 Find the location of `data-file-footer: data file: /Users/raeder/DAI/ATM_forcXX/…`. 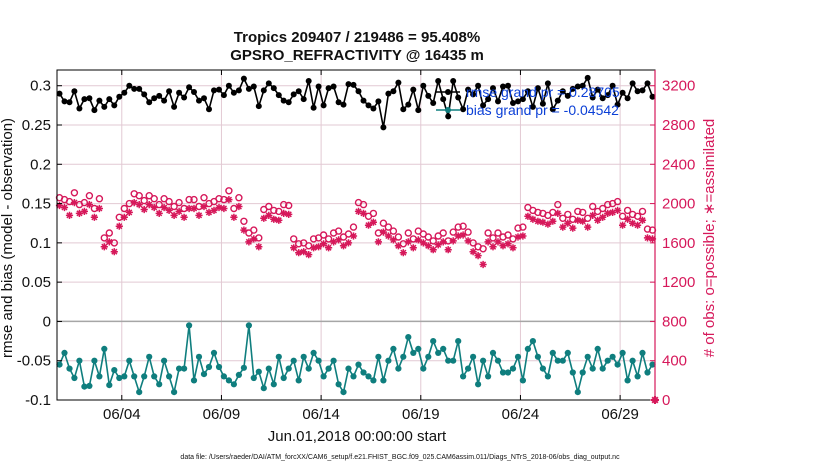

data-file-footer: data file: /Users/raeder/DAI/ATM_forcXX/… is located at coordinates (400, 457).